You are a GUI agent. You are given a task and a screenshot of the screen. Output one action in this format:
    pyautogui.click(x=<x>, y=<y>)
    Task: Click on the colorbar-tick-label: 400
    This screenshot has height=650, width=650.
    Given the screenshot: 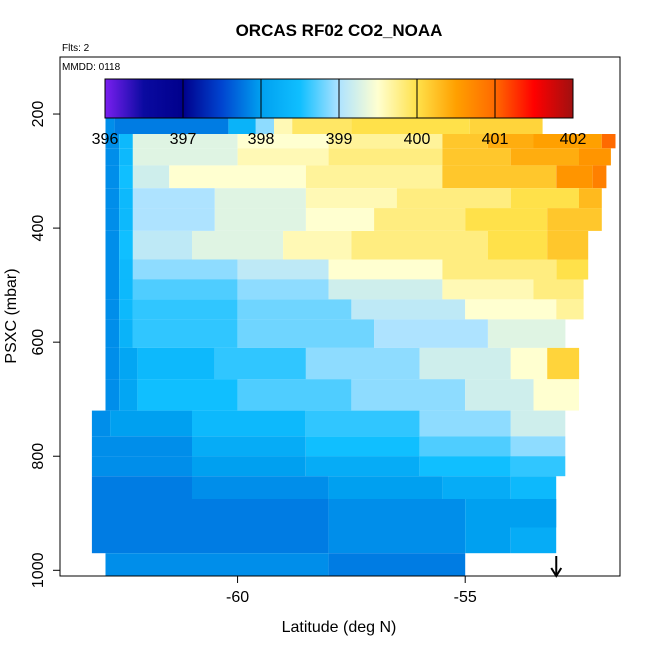 What is the action you would take?
    pyautogui.click(x=417, y=139)
    